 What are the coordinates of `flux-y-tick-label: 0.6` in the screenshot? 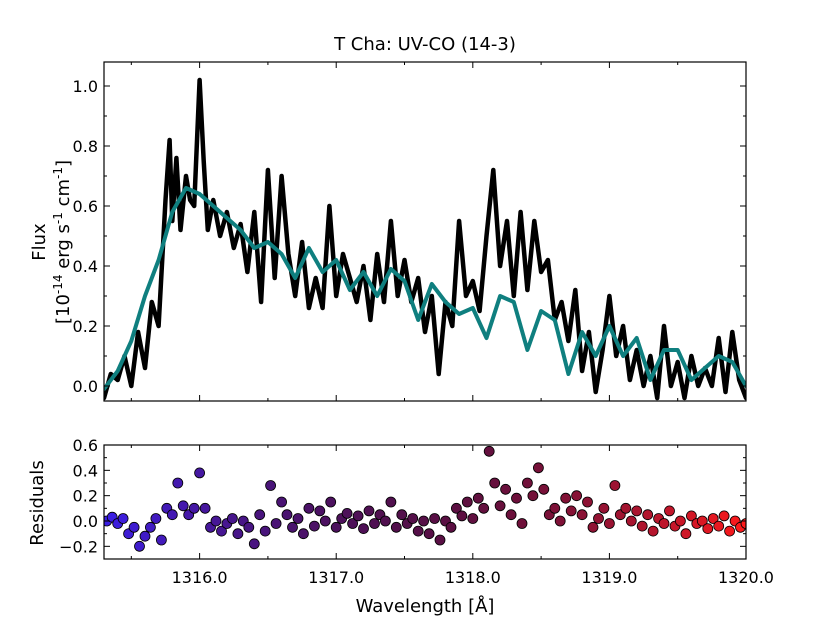 It's located at (85, 206).